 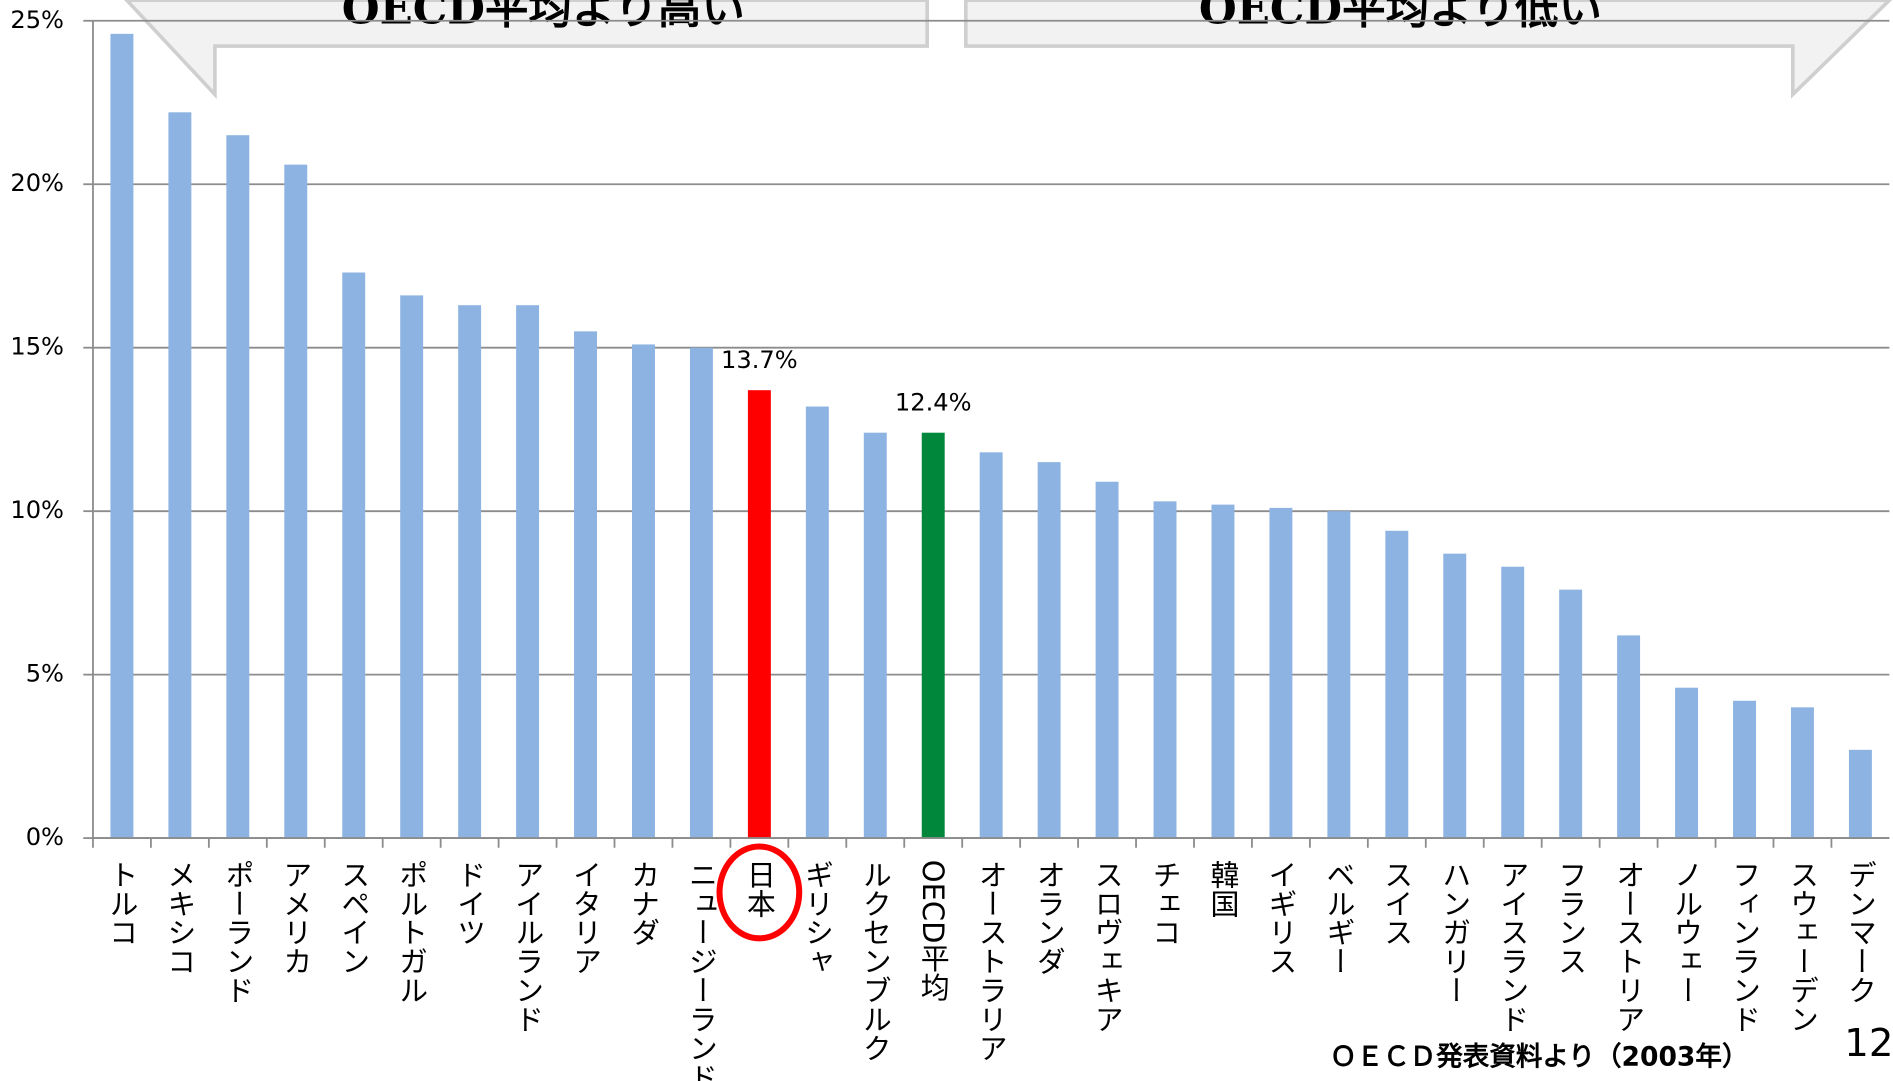 What do you see at coordinates (543, 17) in the screenshot?
I see `banner-text: OECD平均より高い` at bounding box center [543, 17].